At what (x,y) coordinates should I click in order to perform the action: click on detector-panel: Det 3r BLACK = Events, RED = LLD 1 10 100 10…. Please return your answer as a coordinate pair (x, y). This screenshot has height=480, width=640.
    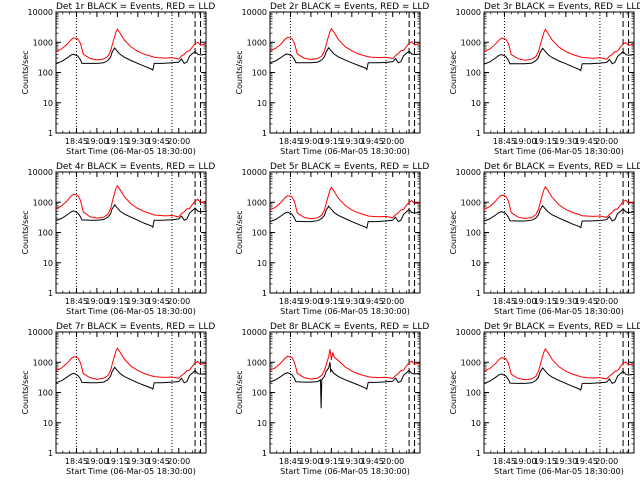
    Looking at the image, I should click on (544, 79).